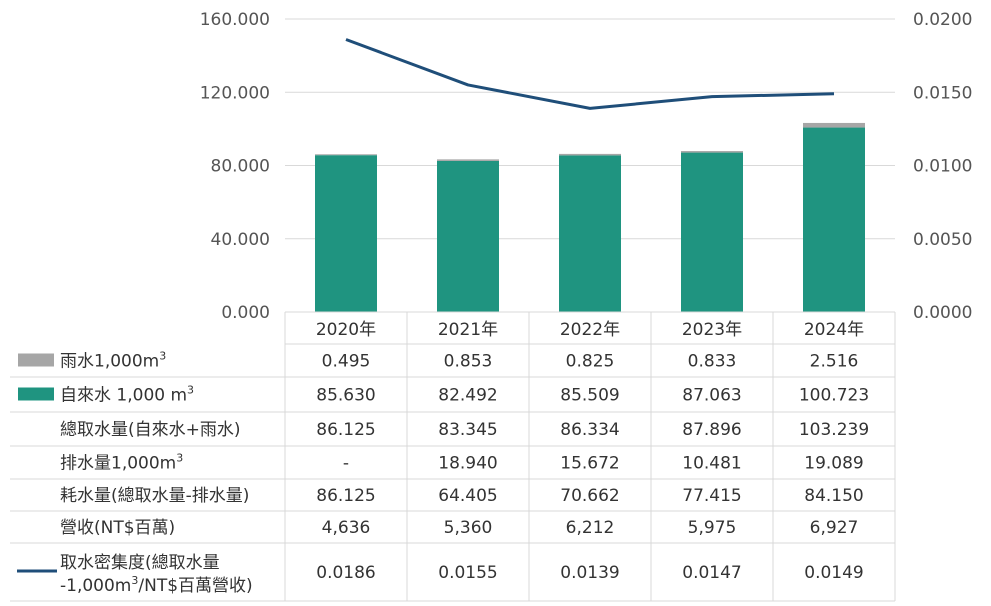 This screenshot has width=991, height=606. Describe the element at coordinates (36, 360) in the screenshot. I see `legend-rain-swatch` at that location.